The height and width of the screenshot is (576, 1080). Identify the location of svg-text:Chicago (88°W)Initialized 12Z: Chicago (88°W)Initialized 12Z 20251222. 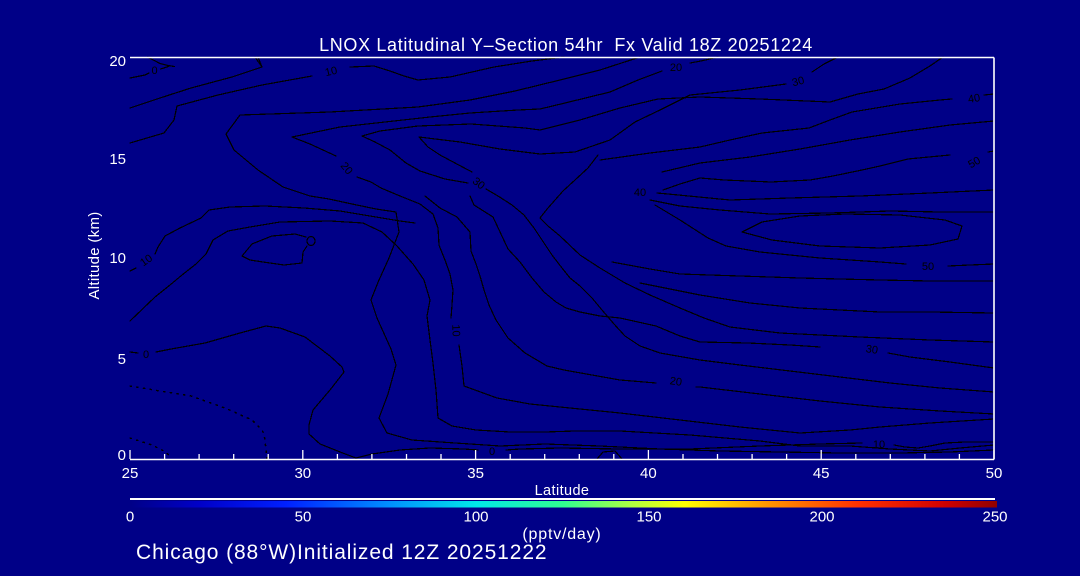
(341, 552).